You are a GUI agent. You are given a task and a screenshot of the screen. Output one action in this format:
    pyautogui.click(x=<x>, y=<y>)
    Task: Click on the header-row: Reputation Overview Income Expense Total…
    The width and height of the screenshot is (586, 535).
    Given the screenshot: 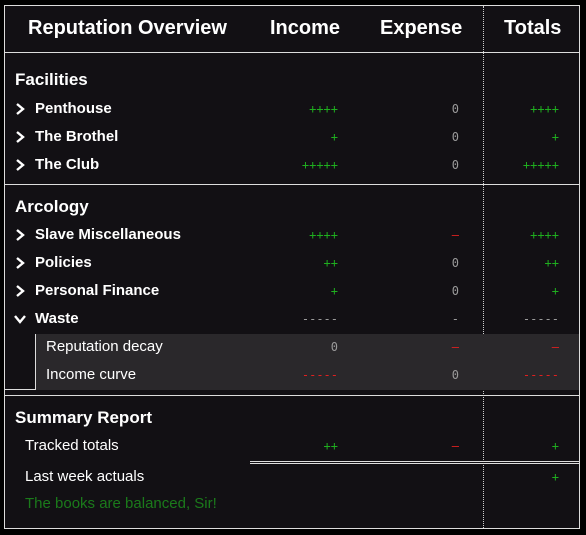 What is the action you would take?
    pyautogui.click(x=292, y=29)
    